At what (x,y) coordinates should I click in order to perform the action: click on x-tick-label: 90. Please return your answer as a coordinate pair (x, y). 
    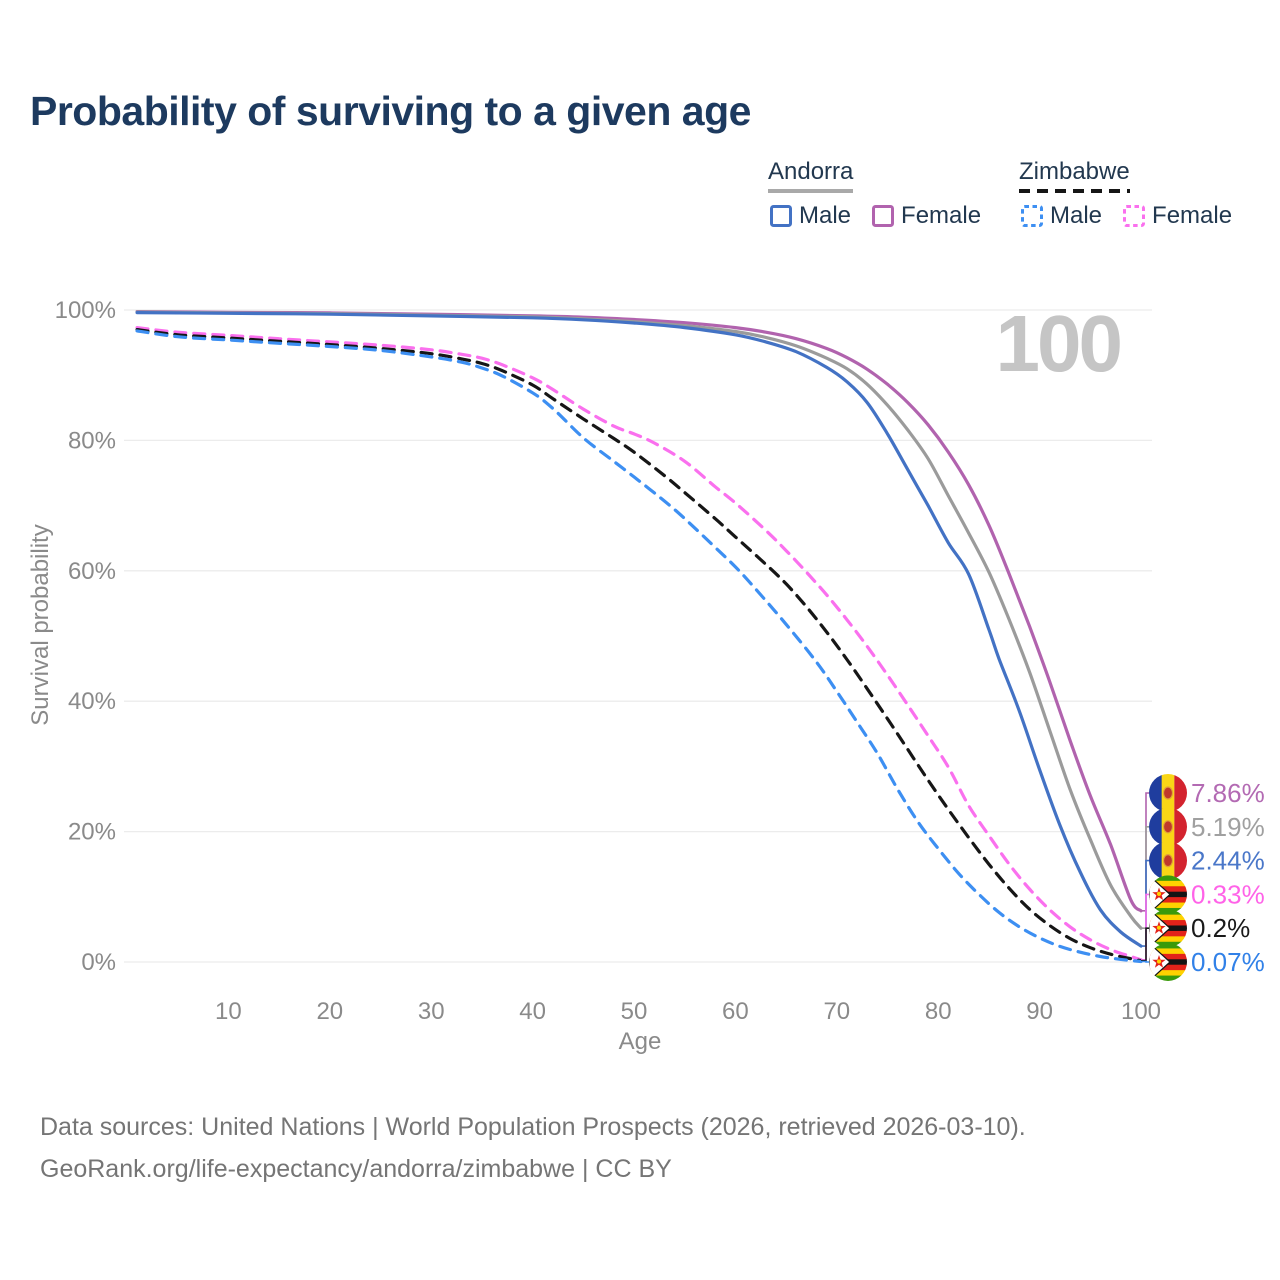
    Looking at the image, I should click on (1039, 1011).